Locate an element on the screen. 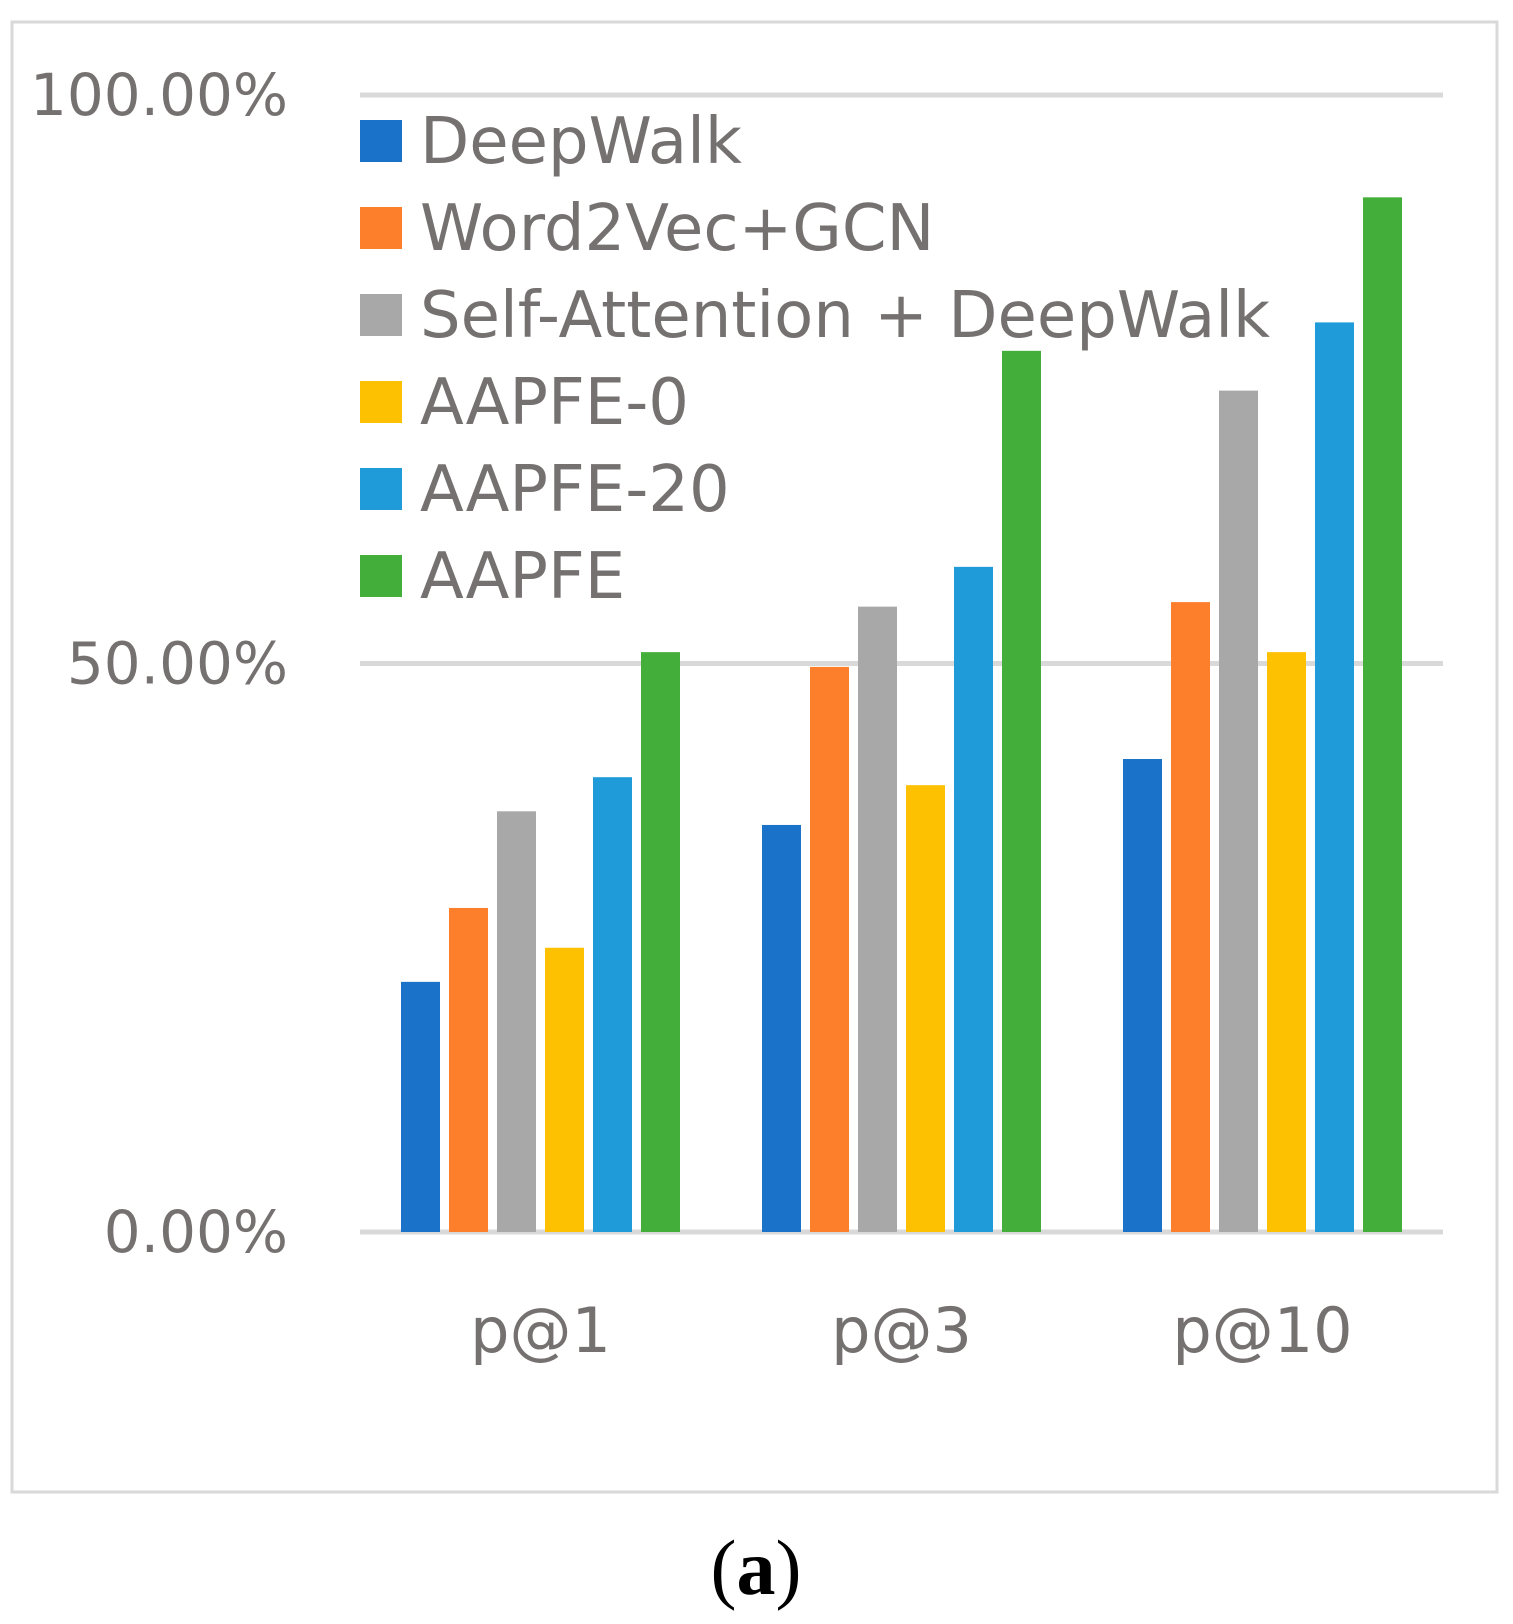  bar-p-at-1-self-attention-deepwalk is located at coordinates (516, 1021).